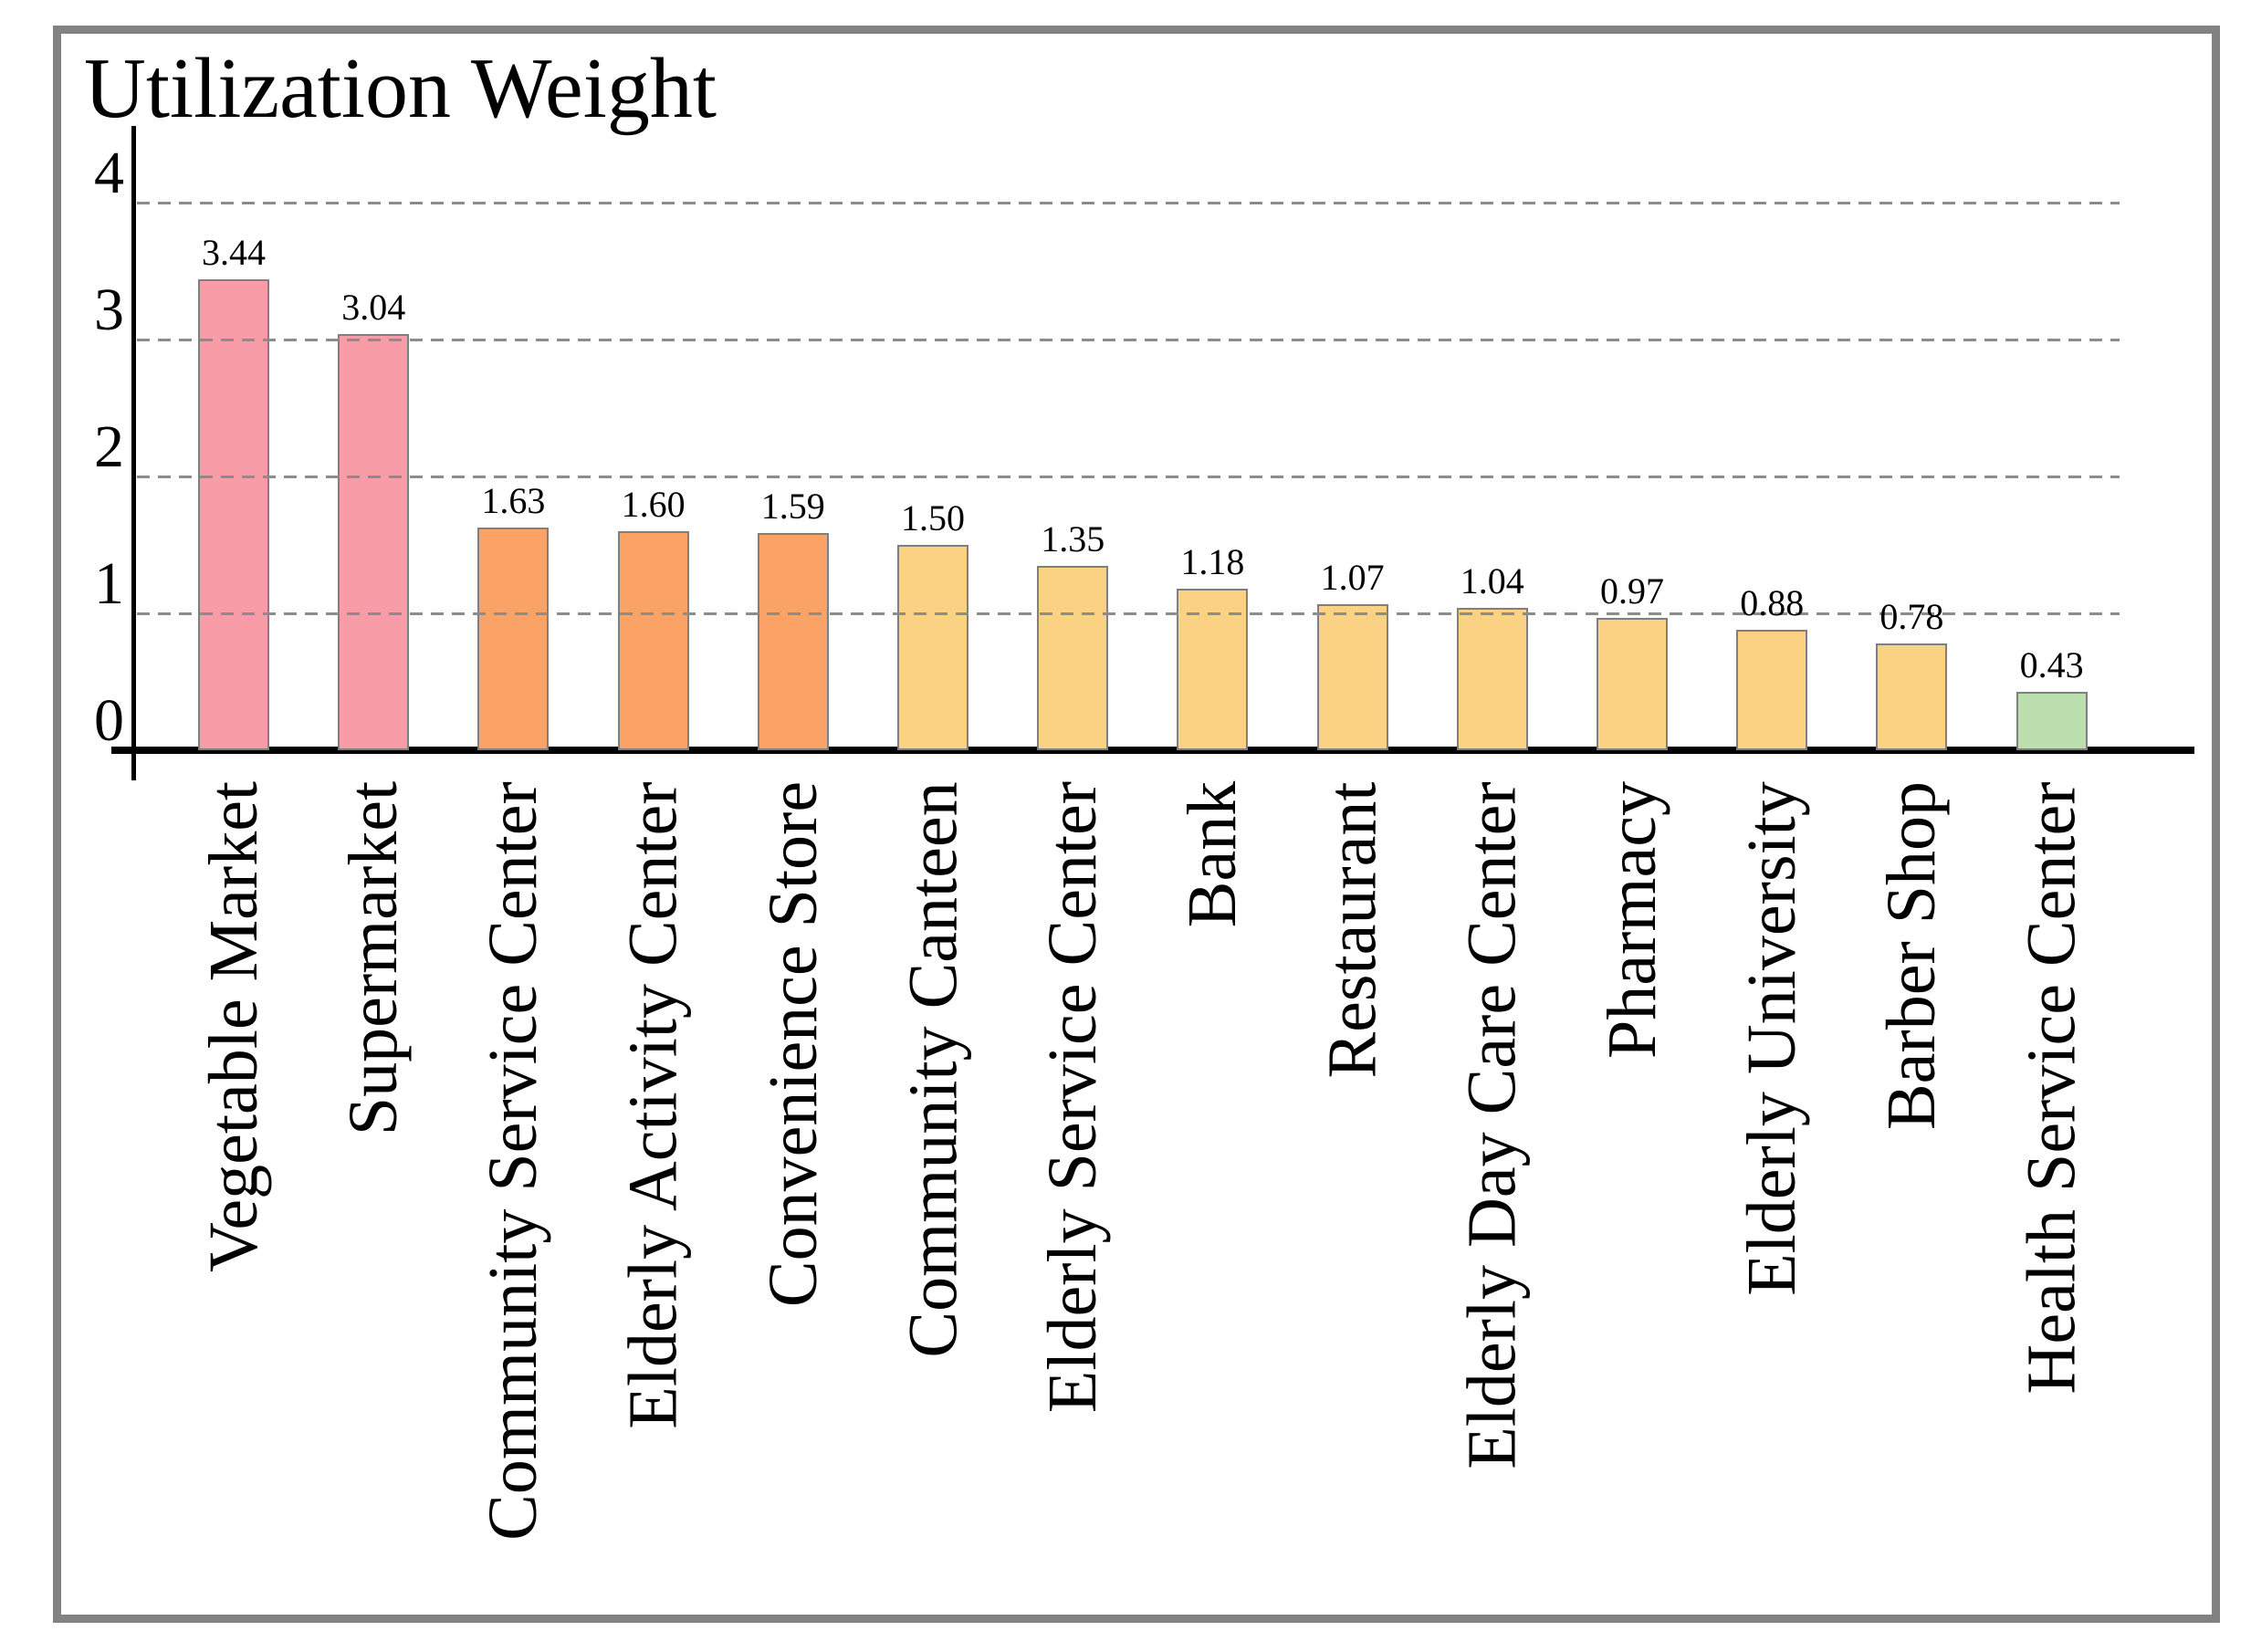 This screenshot has height=1652, width=2251. I want to click on y-tick-label: 4, so click(109, 173).